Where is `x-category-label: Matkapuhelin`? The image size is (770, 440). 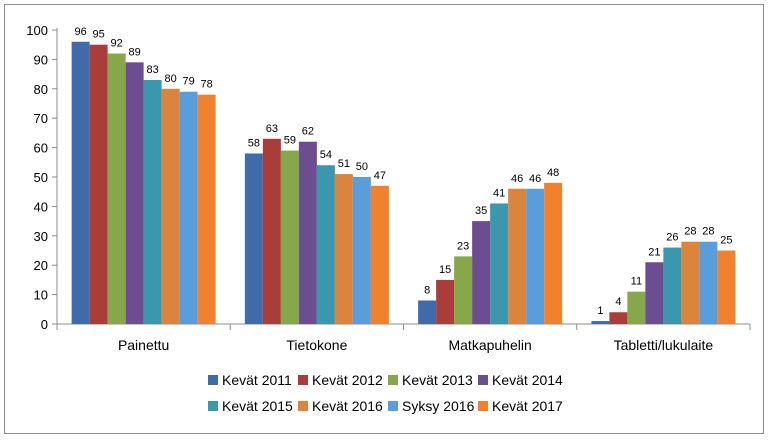
x-category-label: Matkapuhelin is located at coordinates (489, 345).